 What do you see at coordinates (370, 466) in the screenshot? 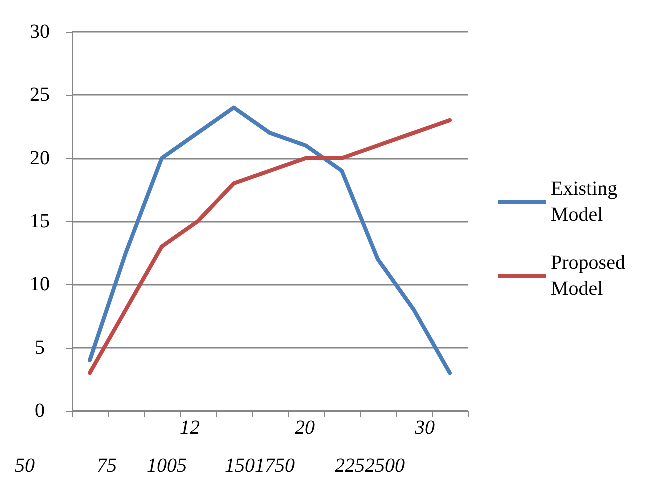
I see `text: 2252500` at bounding box center [370, 466].